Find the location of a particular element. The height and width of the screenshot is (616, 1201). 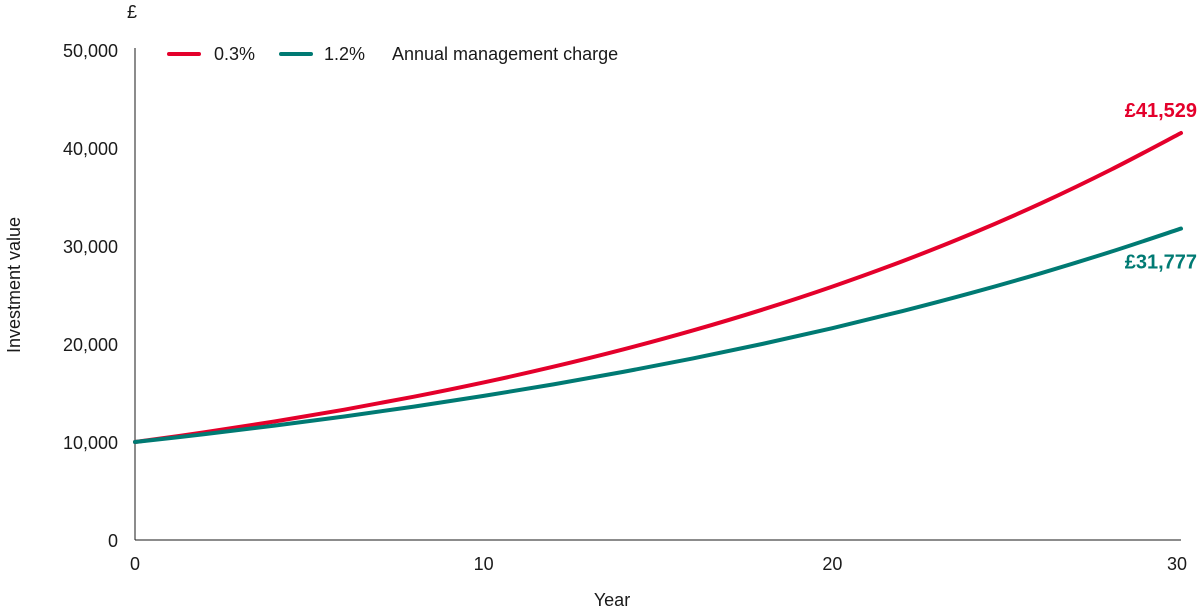

end-labels: £41,529 £31,777 is located at coordinates (1161, 187).